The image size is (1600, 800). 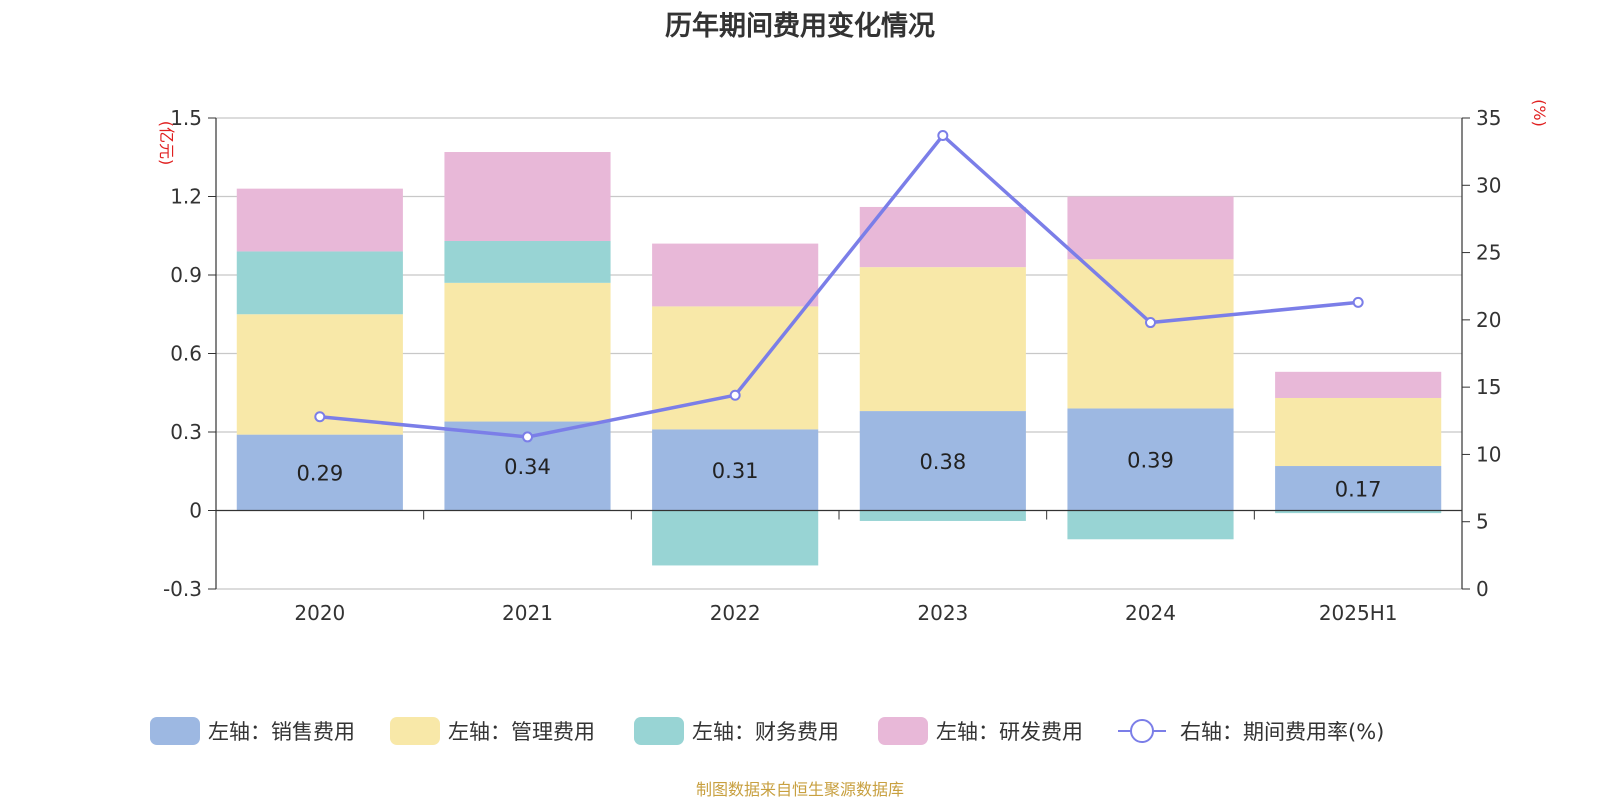 What do you see at coordinates (1150, 525) in the screenshot?
I see `bar-2-2024` at bounding box center [1150, 525].